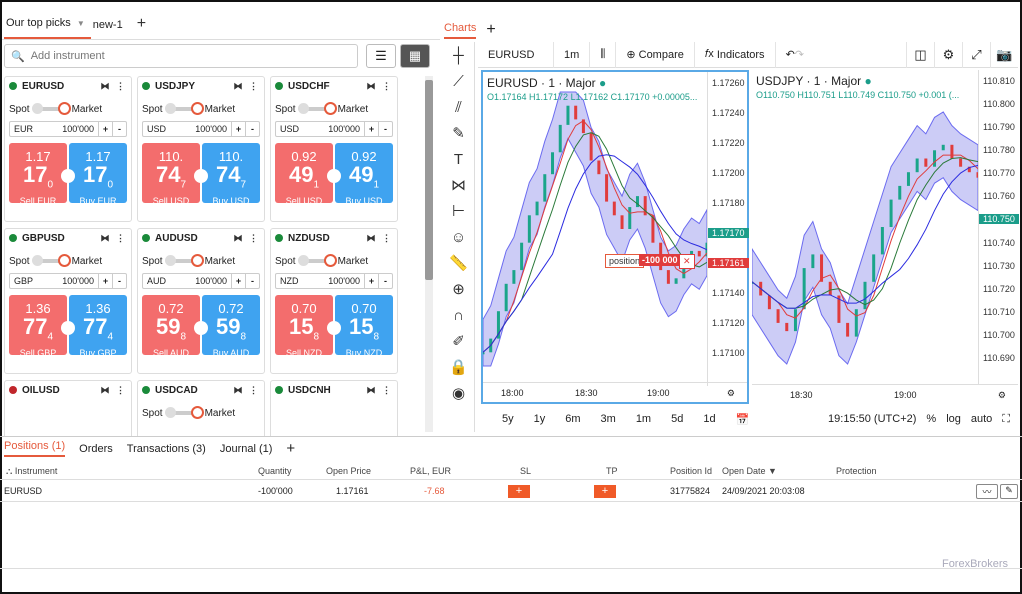 The image size is (1022, 594). I want to click on instrument-card: OILUSD ⧓ ⋮, so click(68, 408).